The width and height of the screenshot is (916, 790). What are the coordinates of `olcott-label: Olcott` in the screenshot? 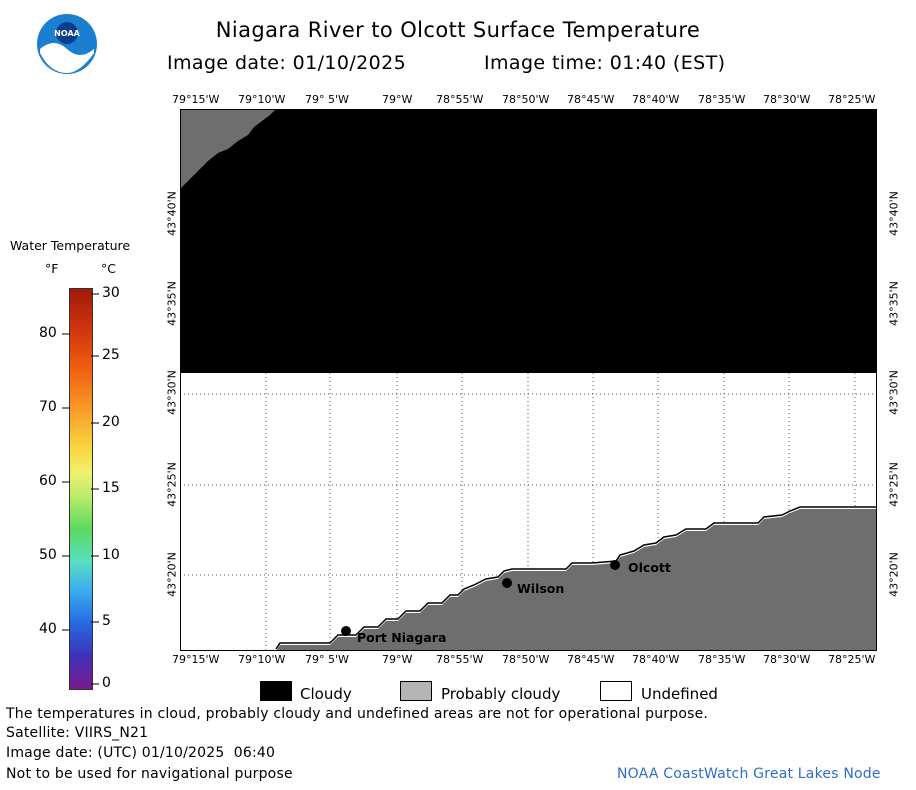 It's located at (649, 567).